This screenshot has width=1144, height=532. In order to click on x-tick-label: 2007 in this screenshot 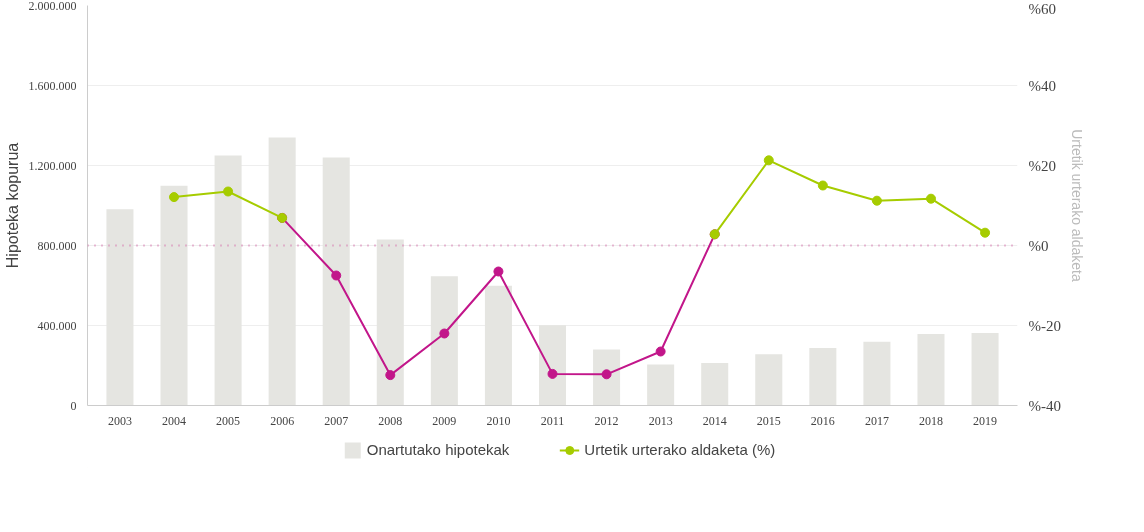, I will do `click(336, 420)`.